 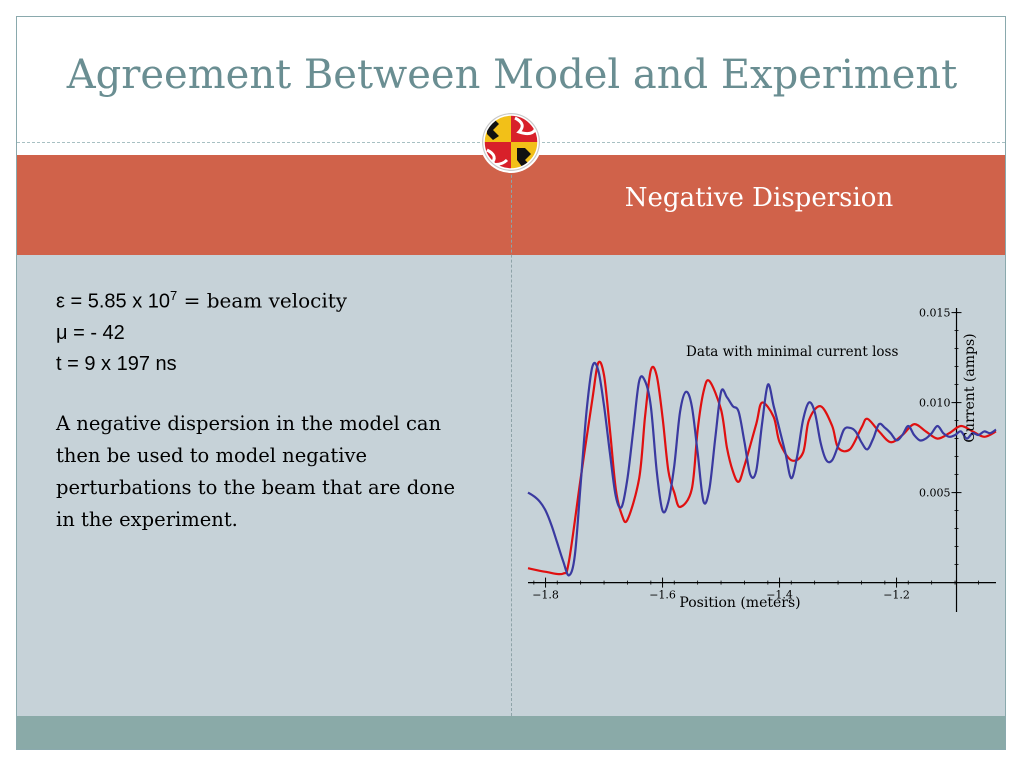 I want to click on y-tick-label: 0.005, so click(x=935, y=493).